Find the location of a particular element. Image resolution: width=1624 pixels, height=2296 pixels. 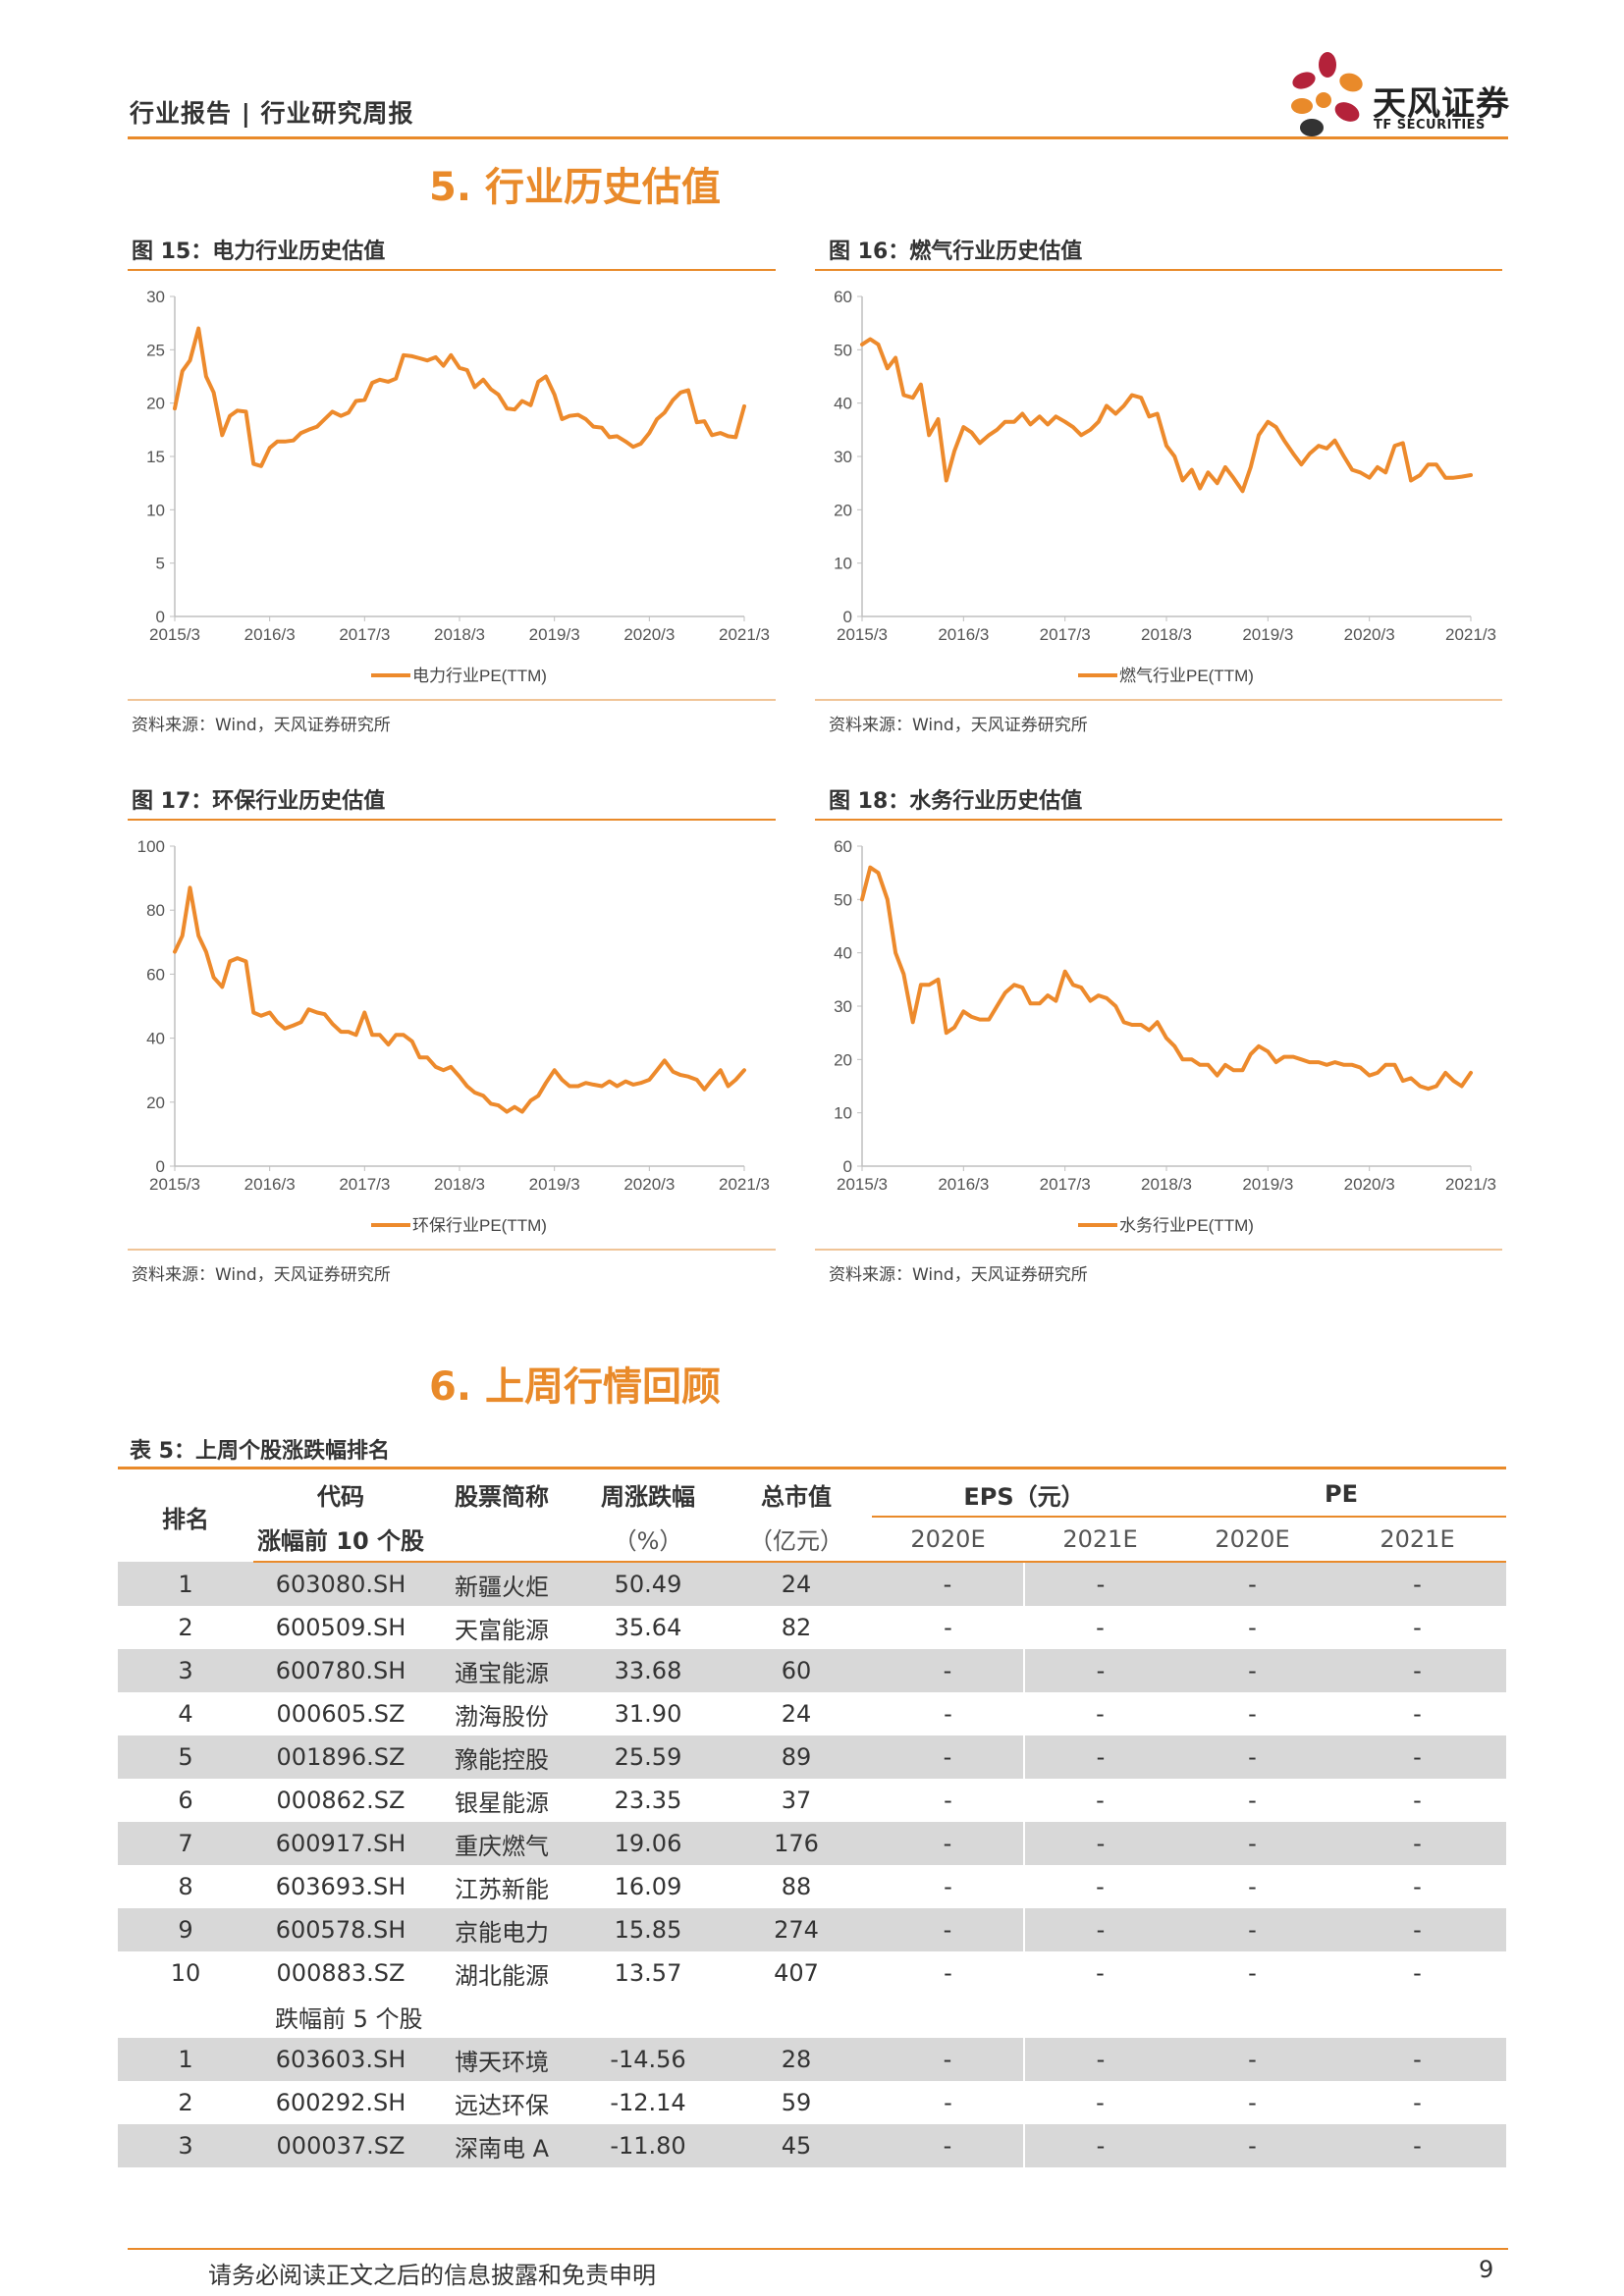

table-row: 2 600509.SH 天富能源 35.64 82 - - - - is located at coordinates (812, 1627).